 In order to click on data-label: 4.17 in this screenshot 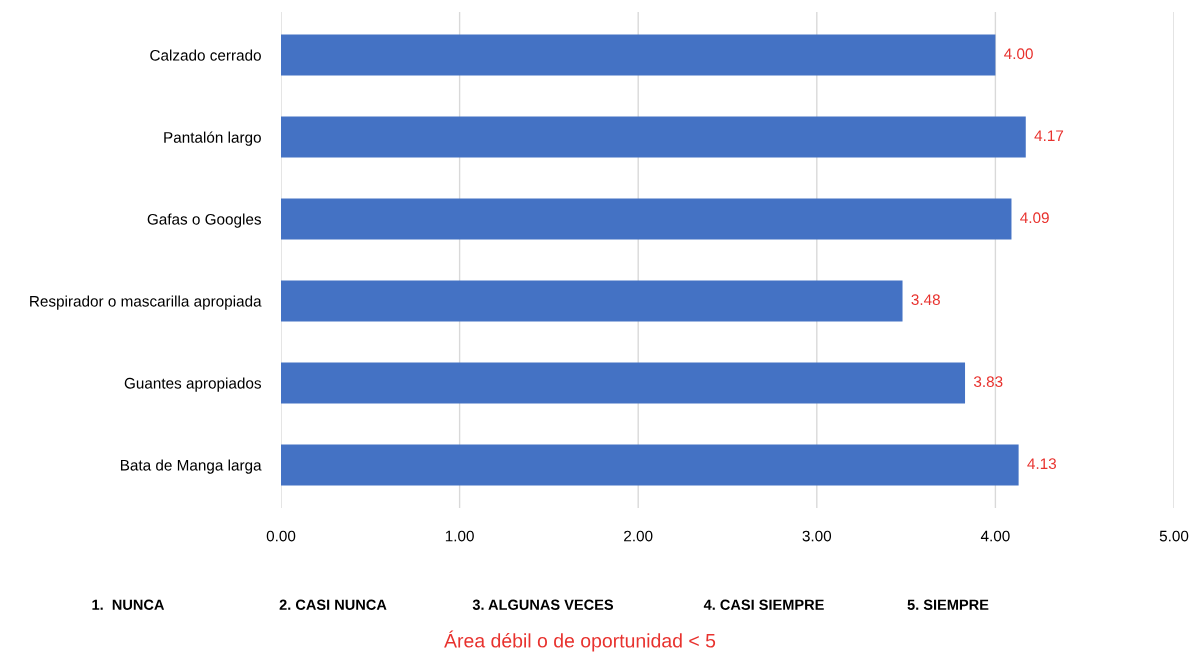, I will do `click(1049, 135)`.